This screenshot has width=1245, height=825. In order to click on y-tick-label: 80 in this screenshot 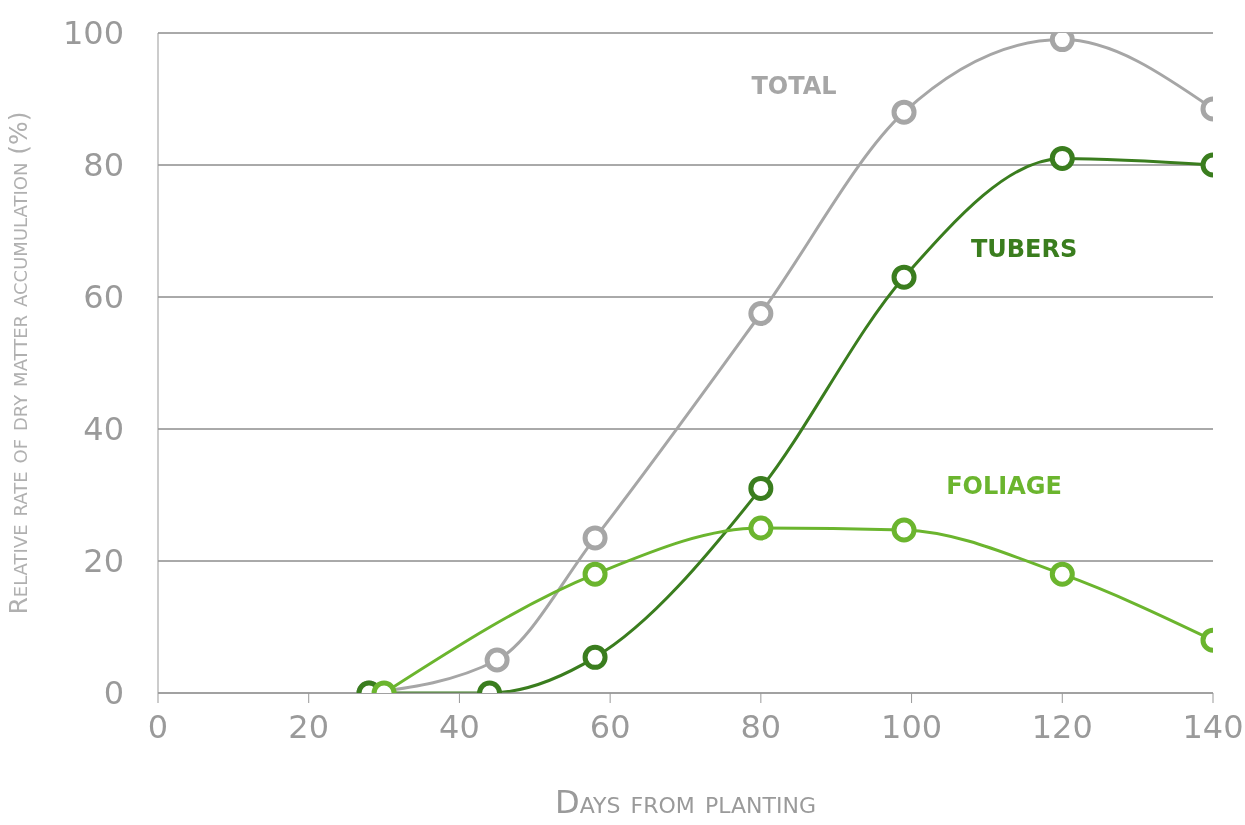, I will do `click(103, 165)`.